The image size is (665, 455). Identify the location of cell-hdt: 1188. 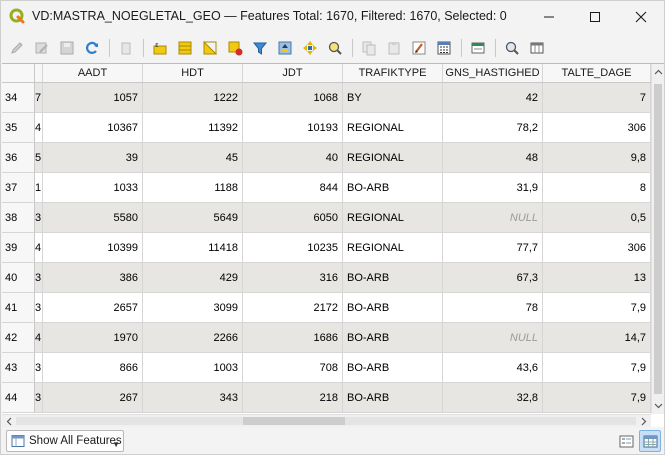
(193, 188).